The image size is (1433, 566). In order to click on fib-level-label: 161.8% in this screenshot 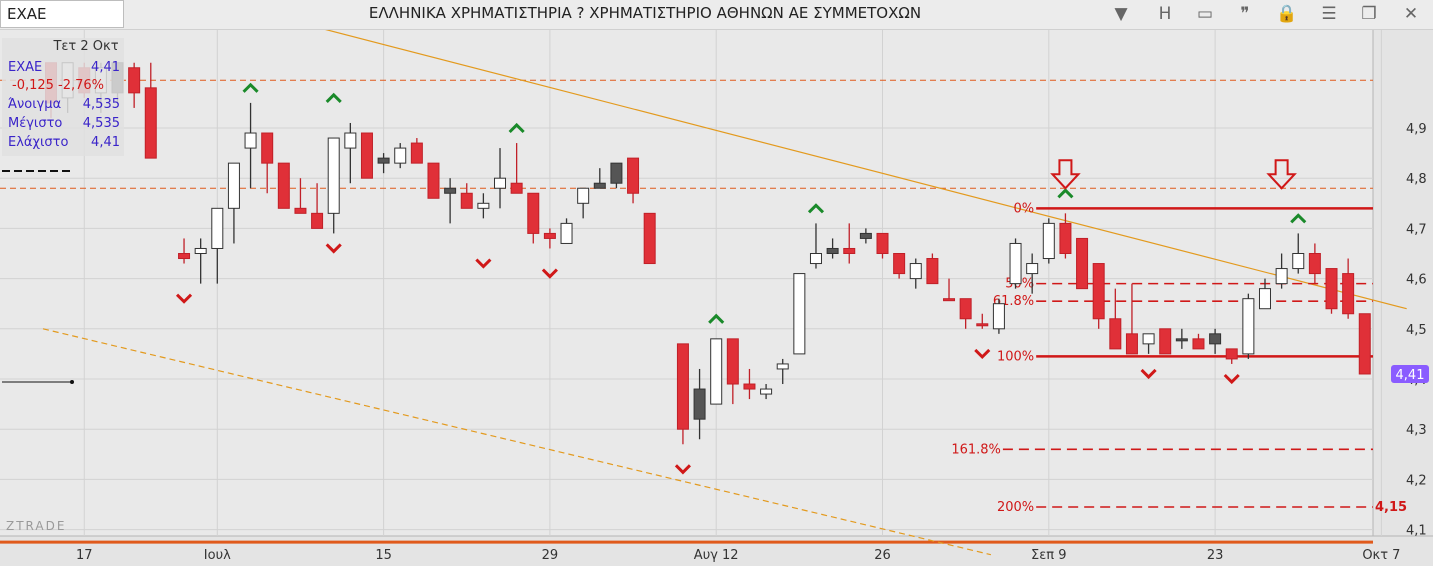, I will do `click(976, 449)`.